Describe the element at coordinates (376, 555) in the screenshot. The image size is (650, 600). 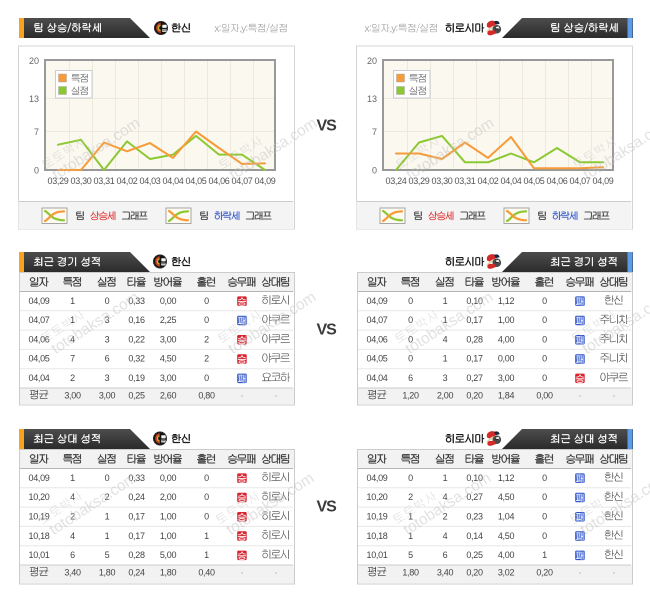
I see `svg-text: 10,01` at that location.